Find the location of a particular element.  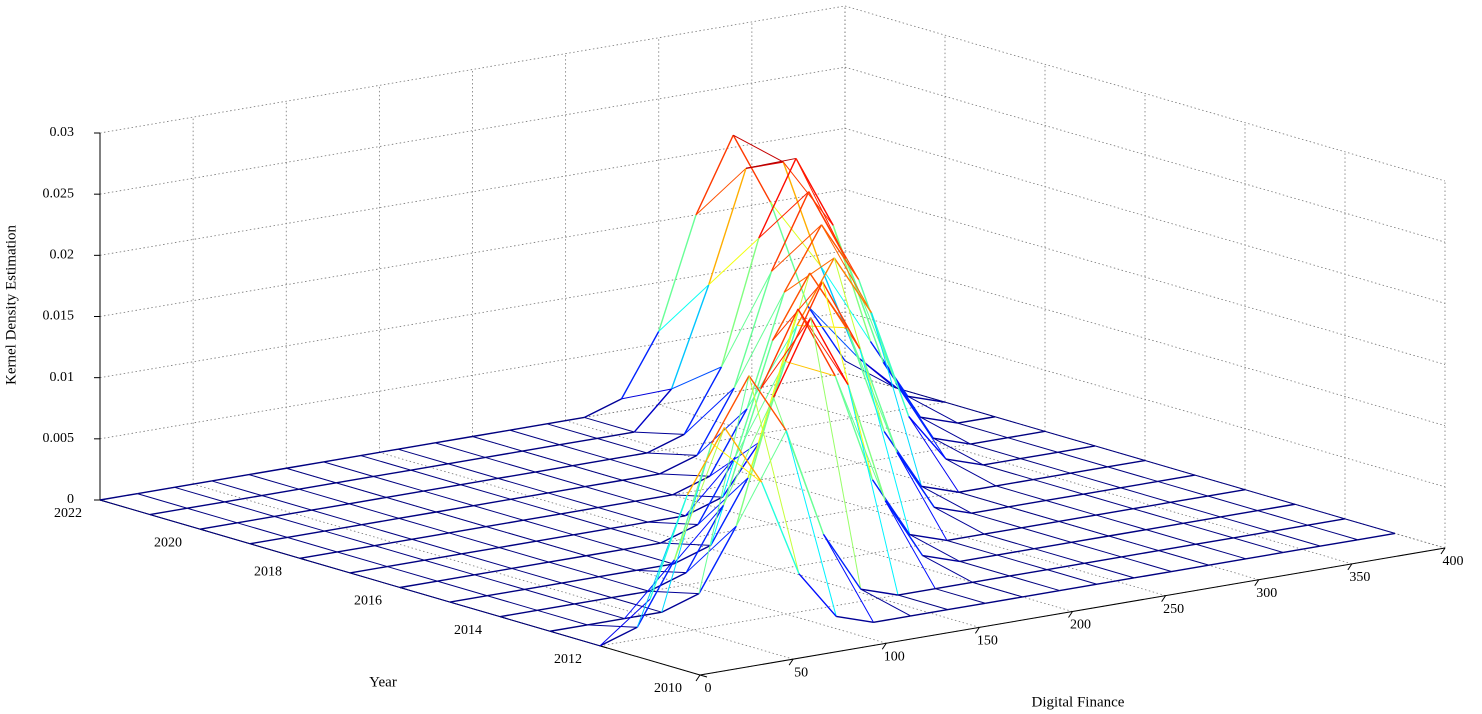

x-tick-label: 100 is located at coordinates (894, 656).